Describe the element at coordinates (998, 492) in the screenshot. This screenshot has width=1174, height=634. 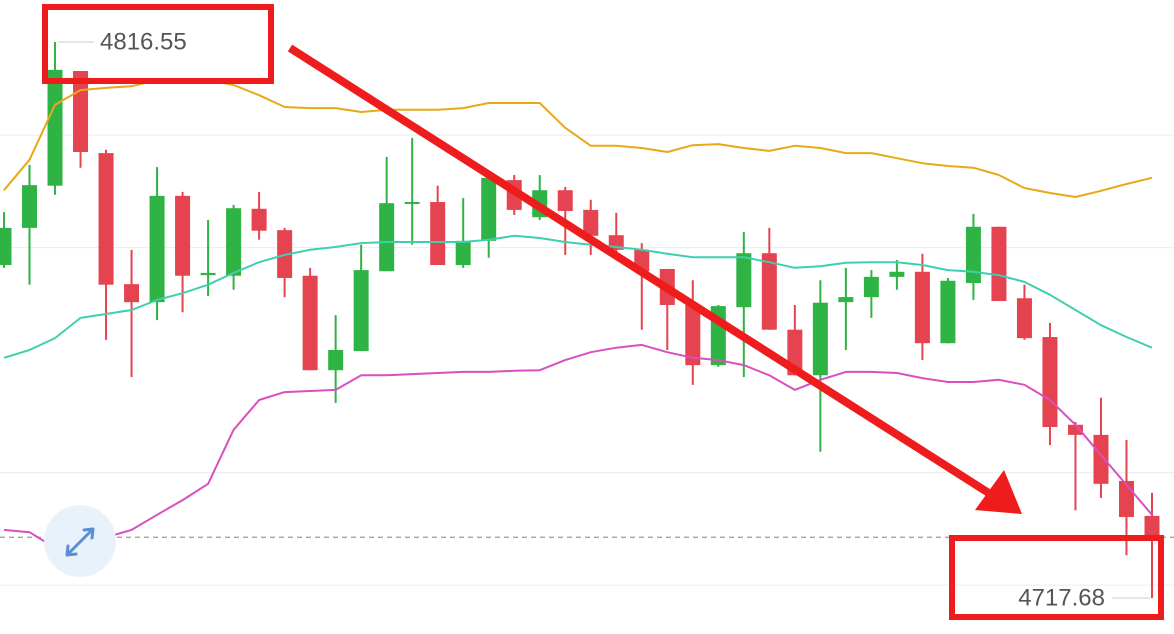
I see `annotation-arrowhead` at that location.